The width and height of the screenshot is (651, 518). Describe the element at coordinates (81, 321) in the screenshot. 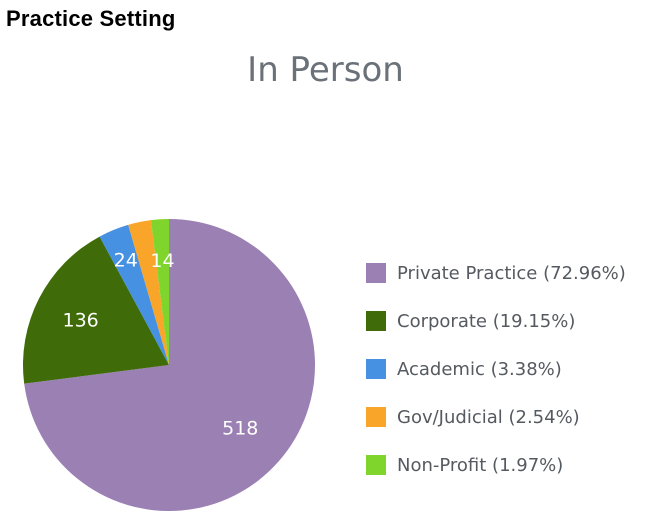

I see `data-label-corporate: 136` at that location.